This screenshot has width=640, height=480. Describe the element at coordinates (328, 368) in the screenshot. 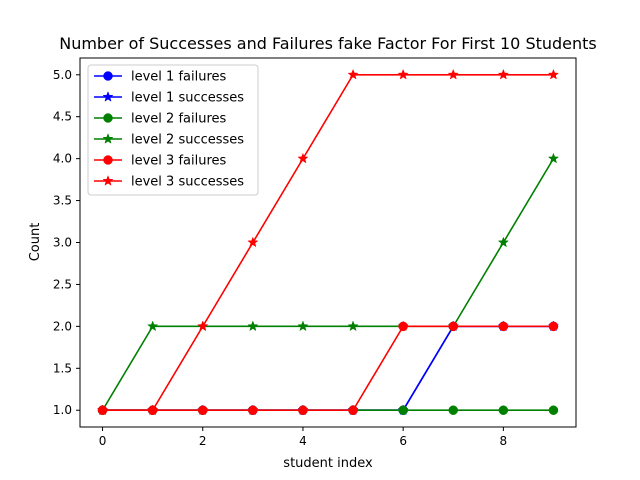

I see `series-line` at that location.